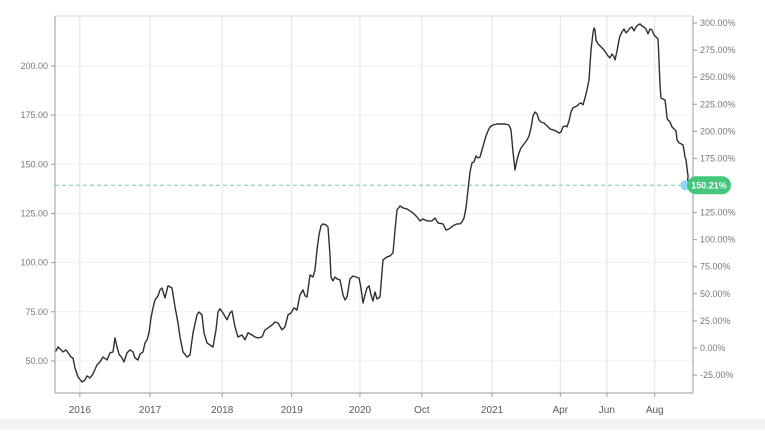 The width and height of the screenshot is (765, 439). What do you see at coordinates (34, 164) in the screenshot?
I see `y-axis-left-label: 150.00` at bounding box center [34, 164].